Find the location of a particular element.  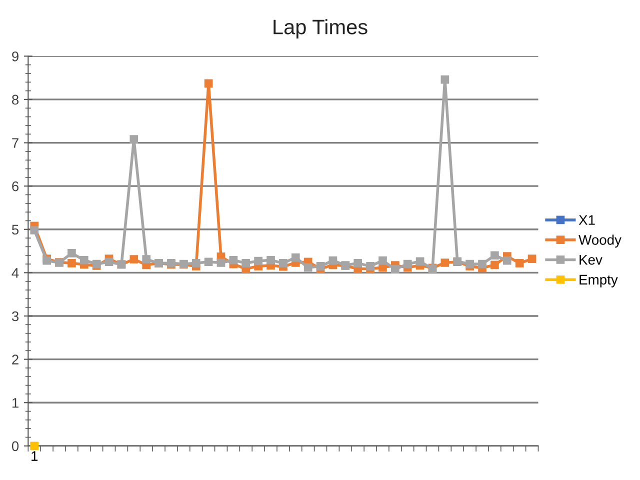

y-tick-label: 6 is located at coordinates (15, 186).